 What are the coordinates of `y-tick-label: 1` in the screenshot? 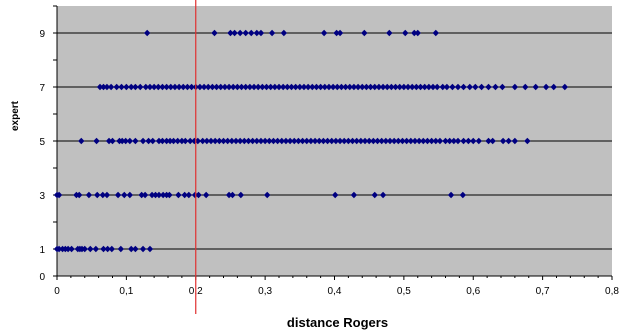 It's located at (42, 250).